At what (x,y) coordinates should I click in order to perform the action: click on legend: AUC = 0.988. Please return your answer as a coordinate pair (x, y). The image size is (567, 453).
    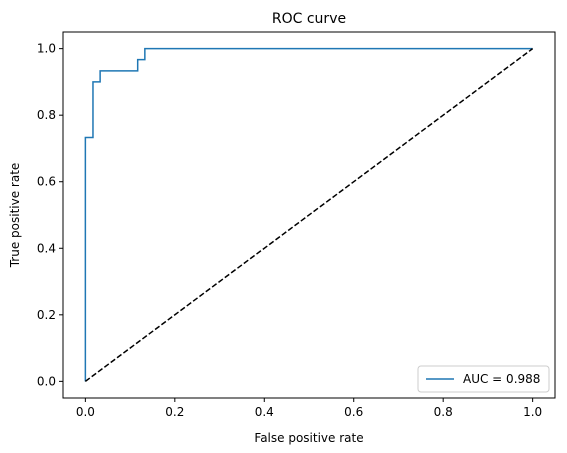
    Looking at the image, I should click on (483, 379).